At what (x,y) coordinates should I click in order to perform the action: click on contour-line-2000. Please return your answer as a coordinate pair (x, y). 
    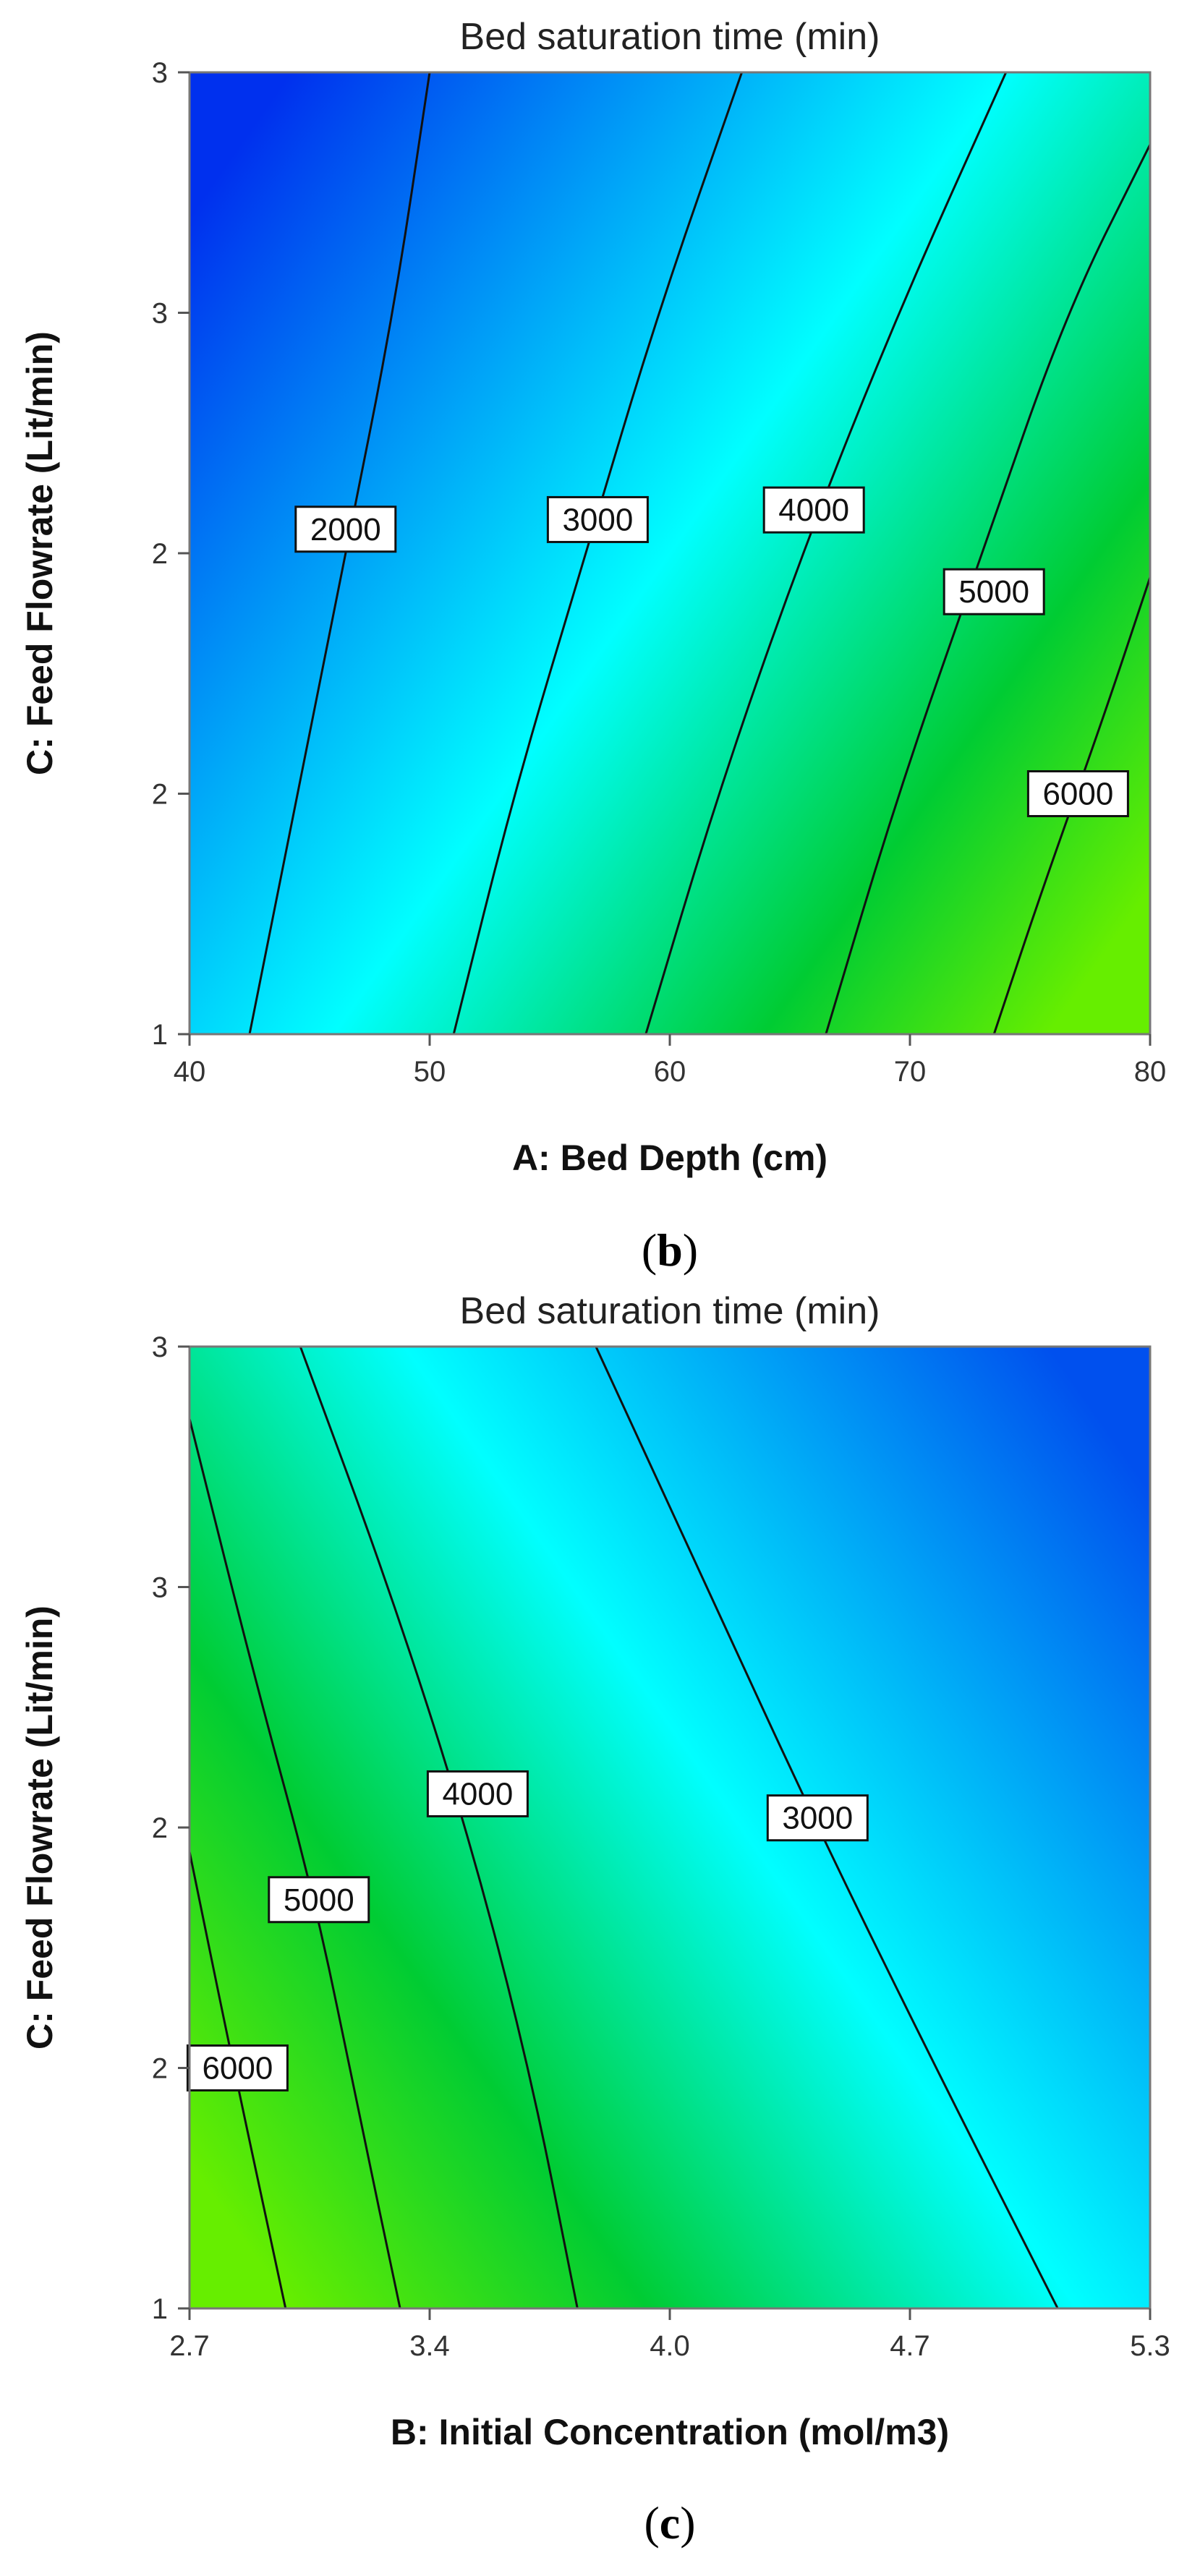
    Looking at the image, I should click on (340, 553).